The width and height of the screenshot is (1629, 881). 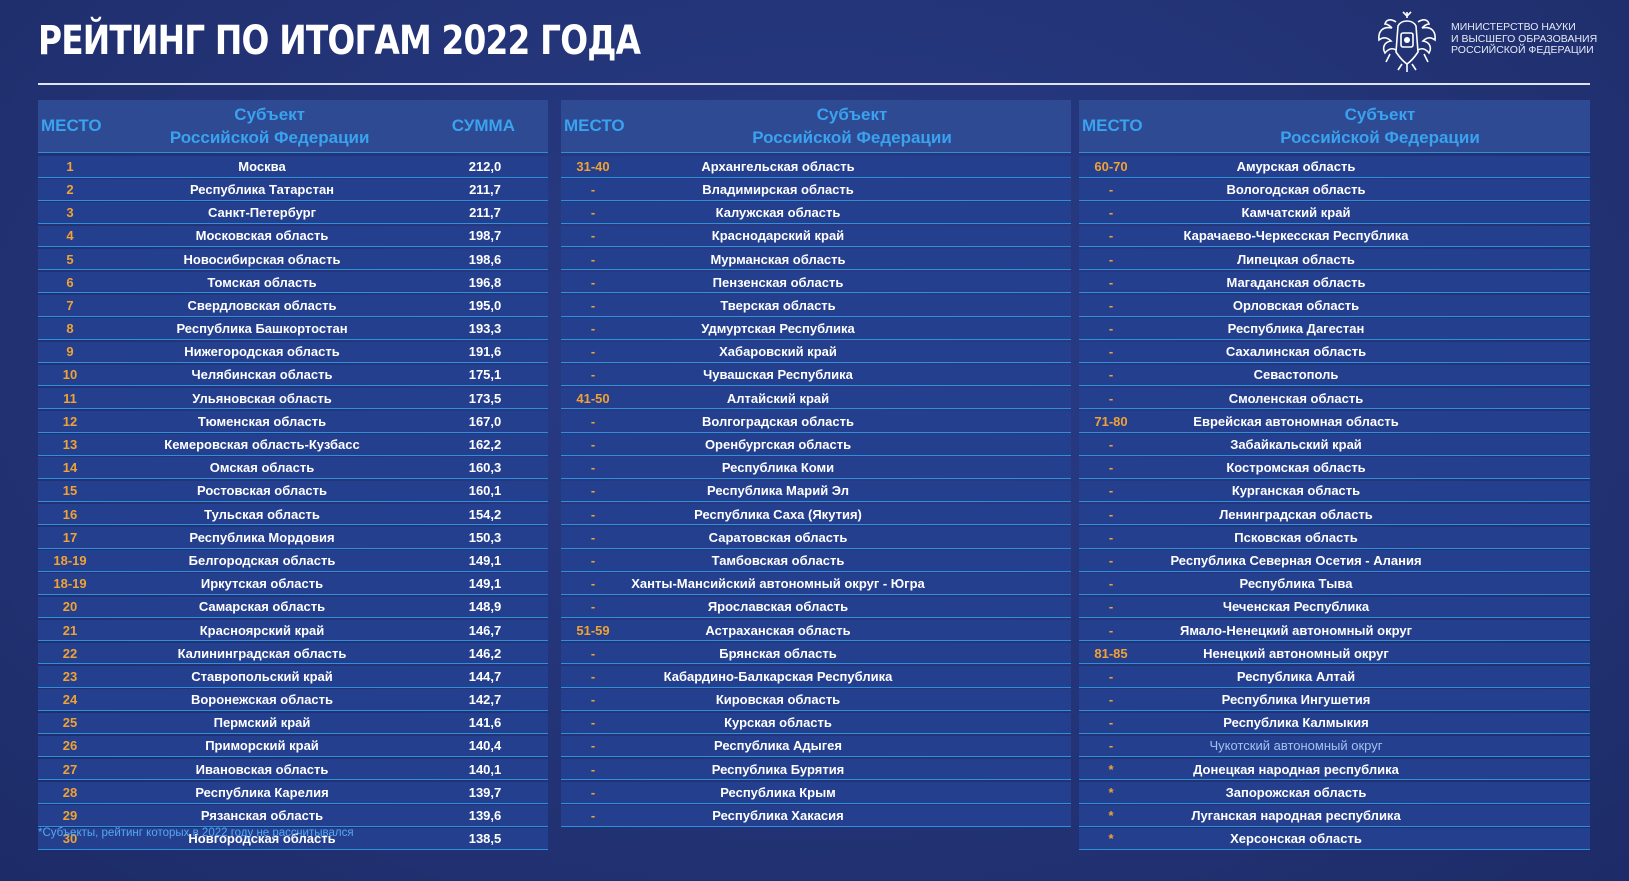 I want to click on table-row: - Республика Хакасия, so click(x=816, y=816).